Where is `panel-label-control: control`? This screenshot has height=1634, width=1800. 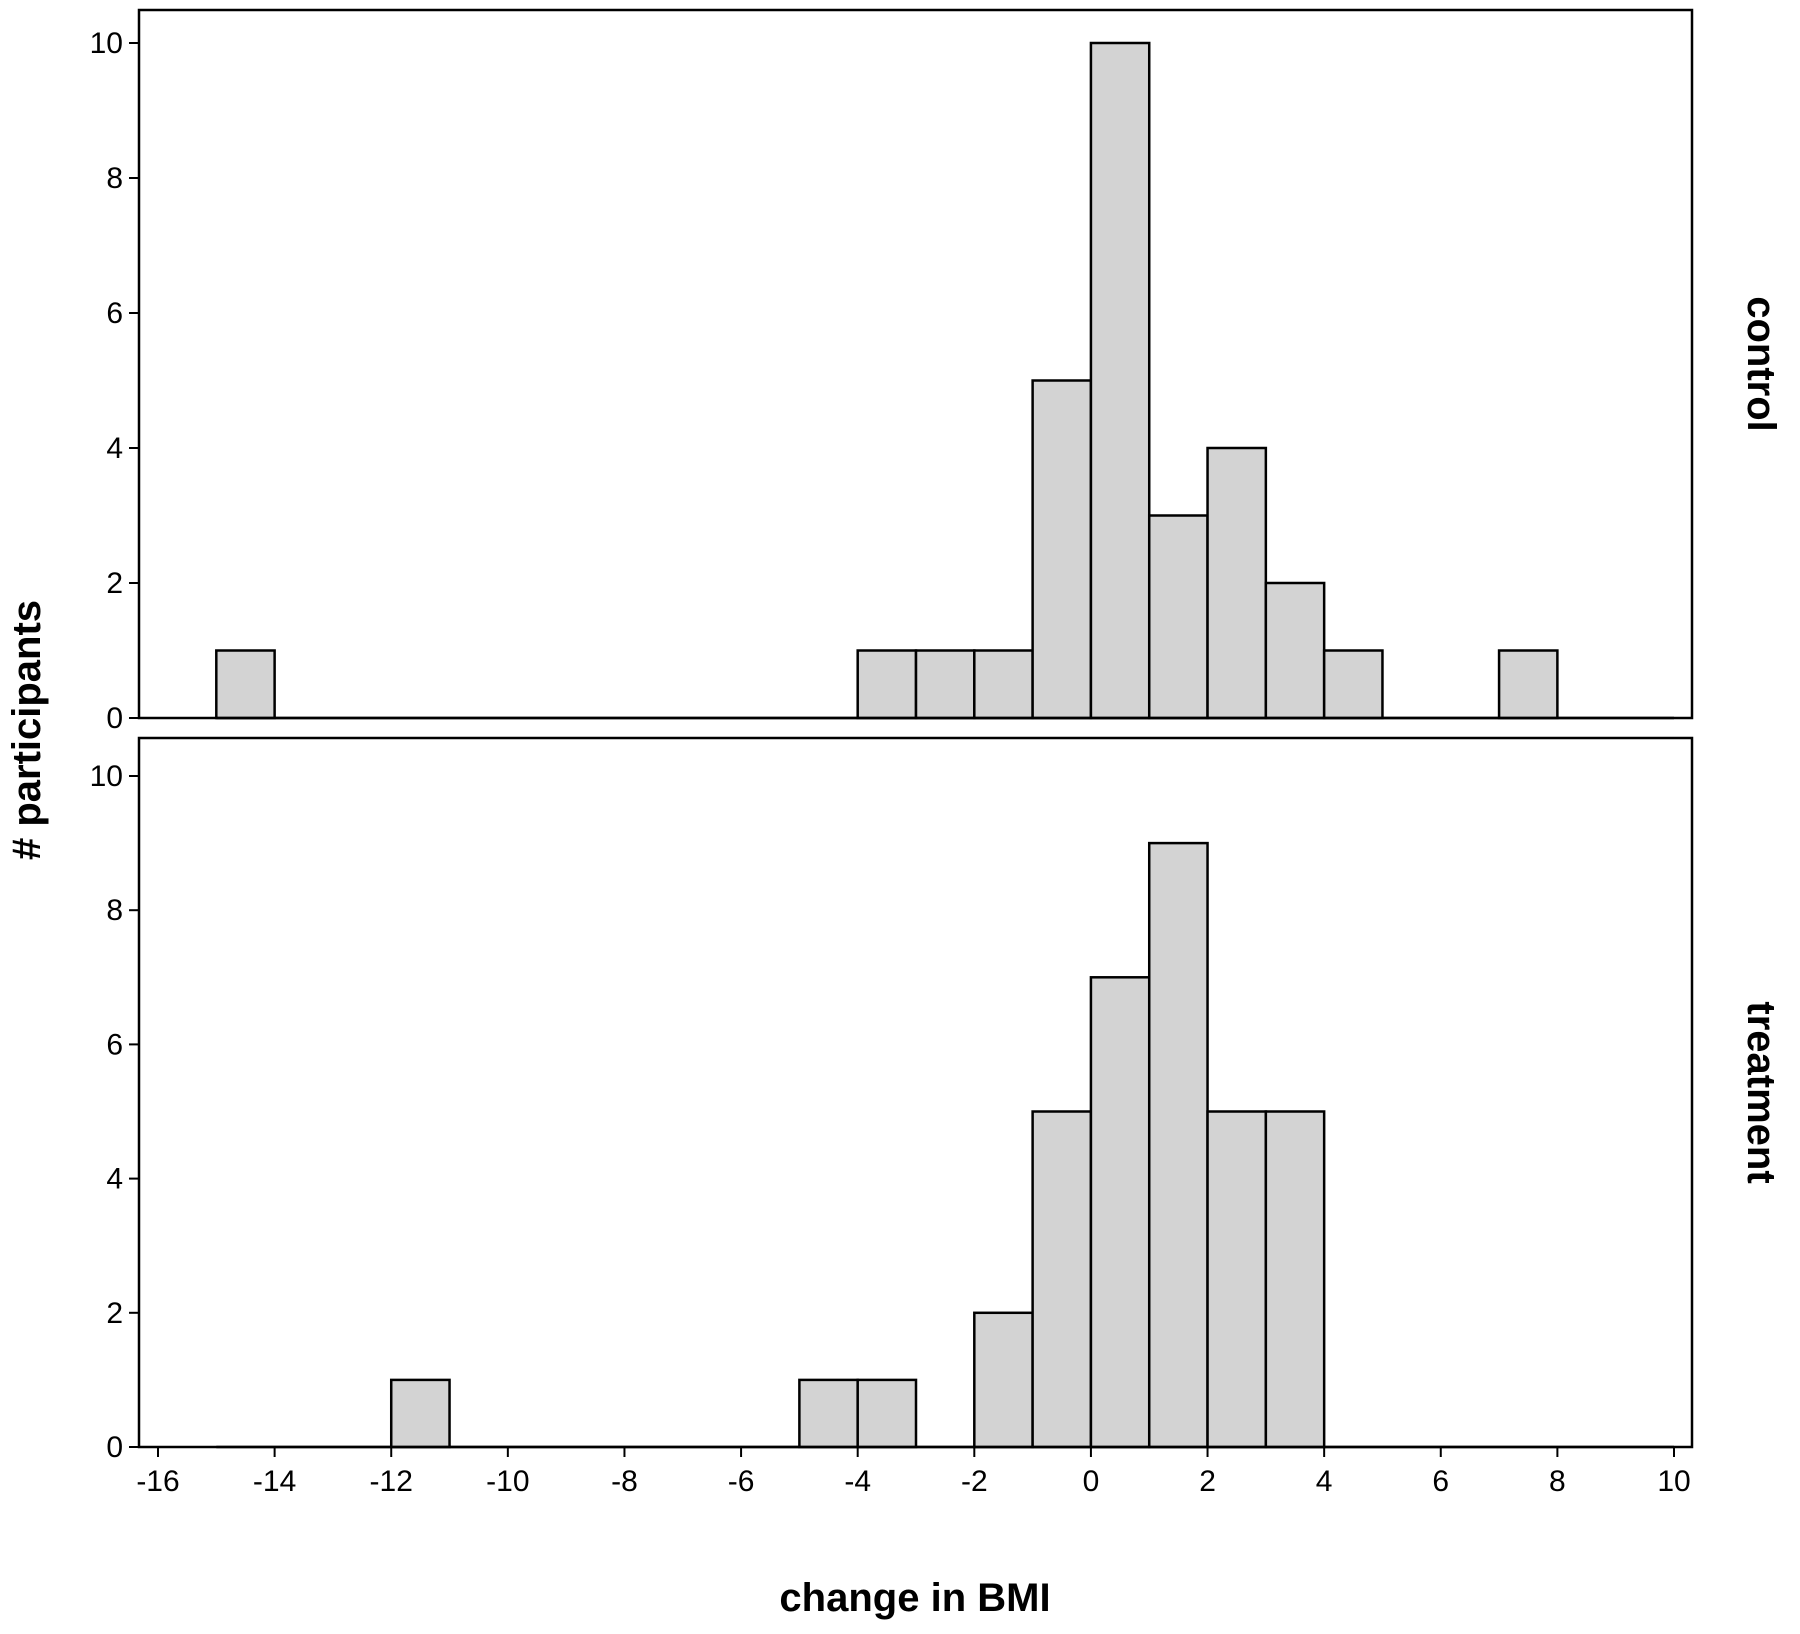 panel-label-control: control is located at coordinates (1761, 364).